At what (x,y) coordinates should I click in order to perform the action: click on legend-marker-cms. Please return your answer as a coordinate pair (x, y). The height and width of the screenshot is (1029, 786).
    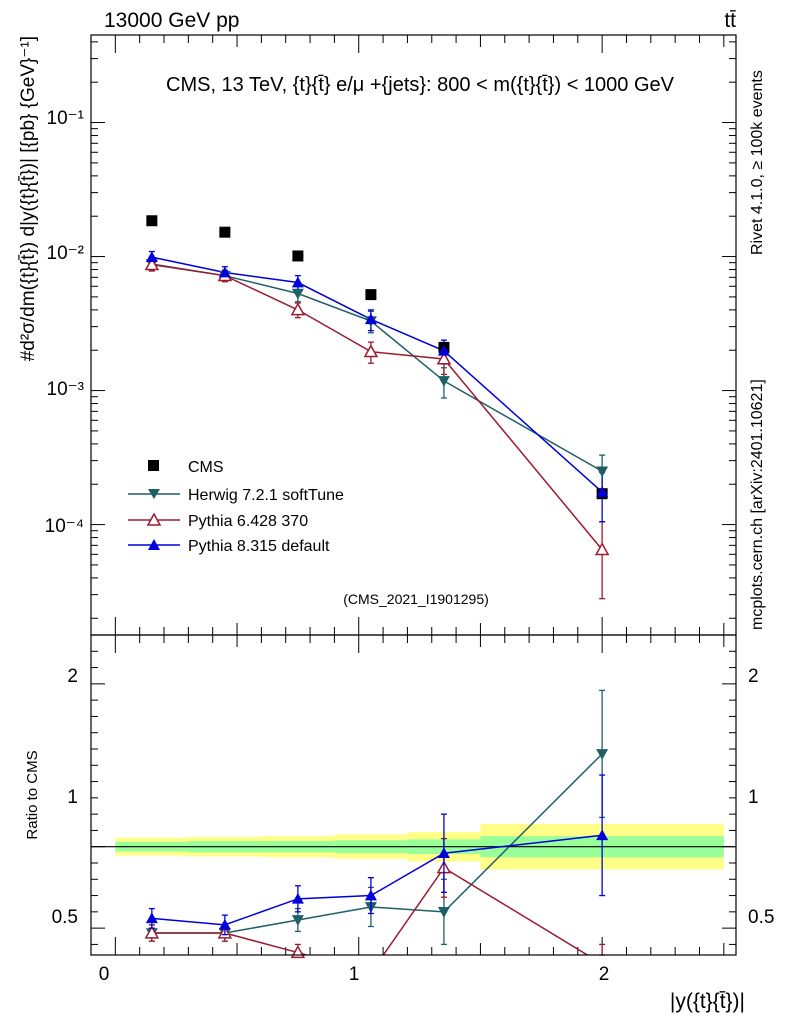
    Looking at the image, I should click on (153, 465).